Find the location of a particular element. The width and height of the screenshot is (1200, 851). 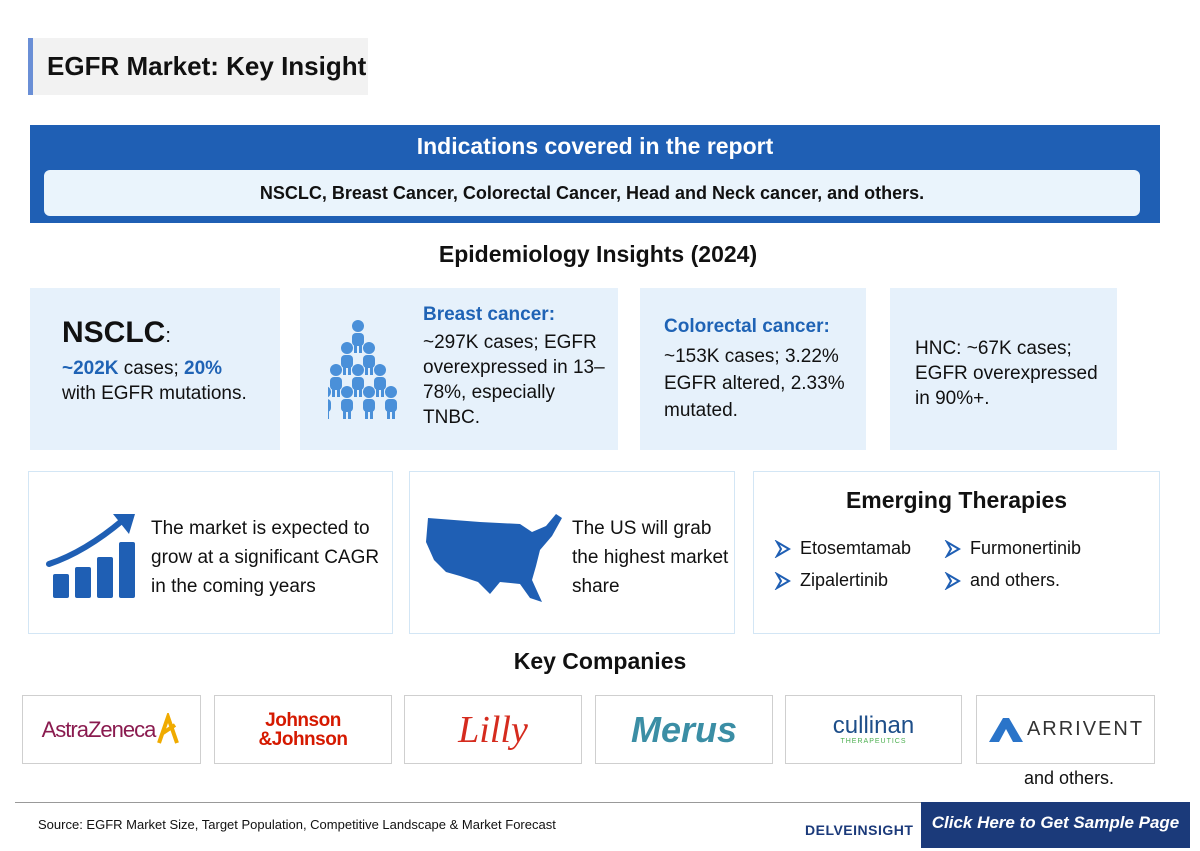

logo-text: cullinan is located at coordinates (873, 725).